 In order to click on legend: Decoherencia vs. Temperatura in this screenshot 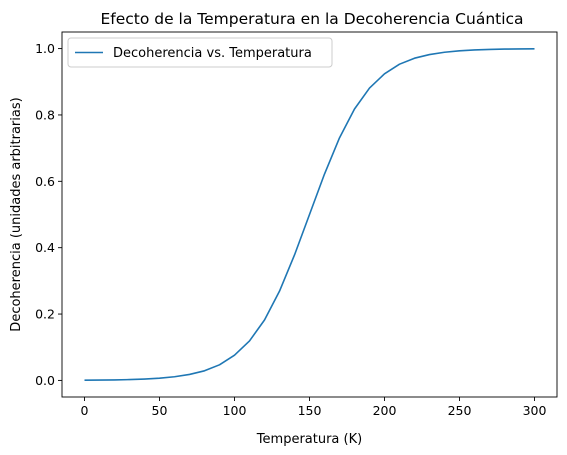, I will do `click(200, 52)`.